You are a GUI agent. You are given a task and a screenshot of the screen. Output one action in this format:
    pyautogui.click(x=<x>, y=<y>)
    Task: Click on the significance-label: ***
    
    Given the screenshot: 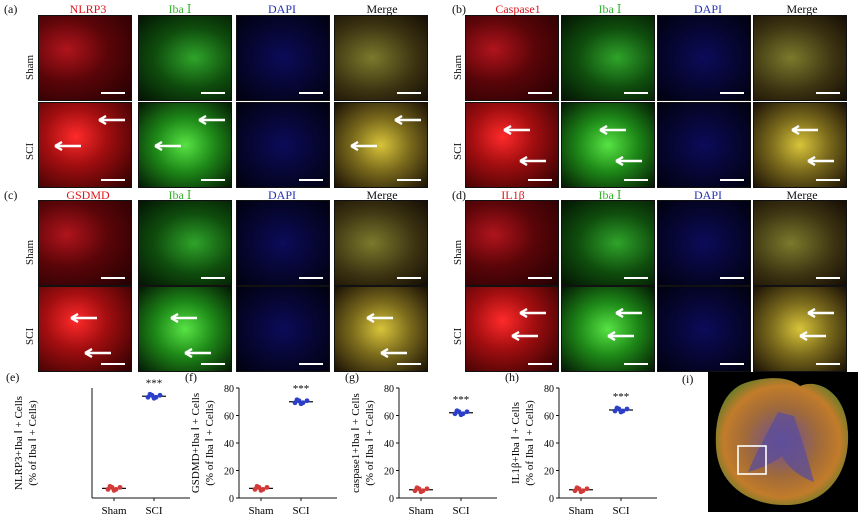 What is the action you would take?
    pyautogui.click(x=154, y=383)
    